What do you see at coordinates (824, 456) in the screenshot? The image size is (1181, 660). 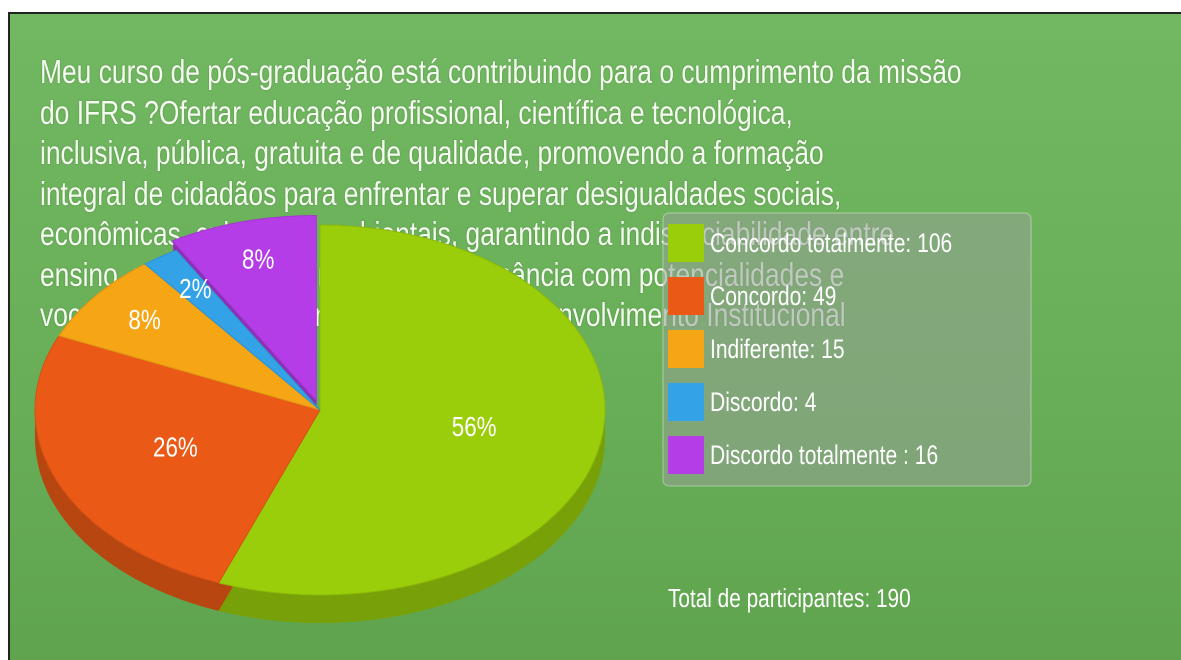 I see `legend-label: Discordo totalmente : 16` at bounding box center [824, 456].